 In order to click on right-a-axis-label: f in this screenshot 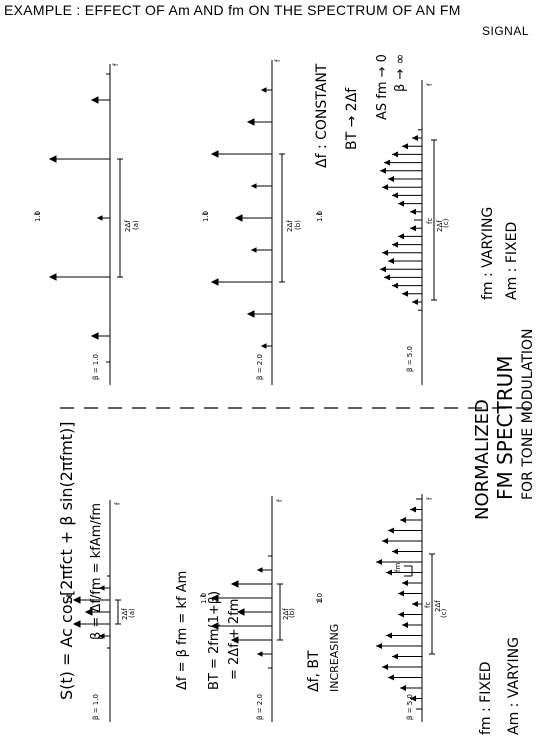, I will do `click(116, 64)`.